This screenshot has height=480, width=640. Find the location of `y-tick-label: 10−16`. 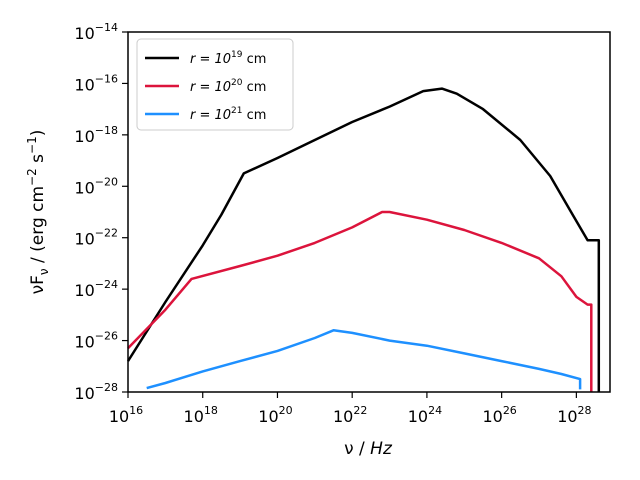

y-tick-label: 10−16 is located at coordinates (96, 83).